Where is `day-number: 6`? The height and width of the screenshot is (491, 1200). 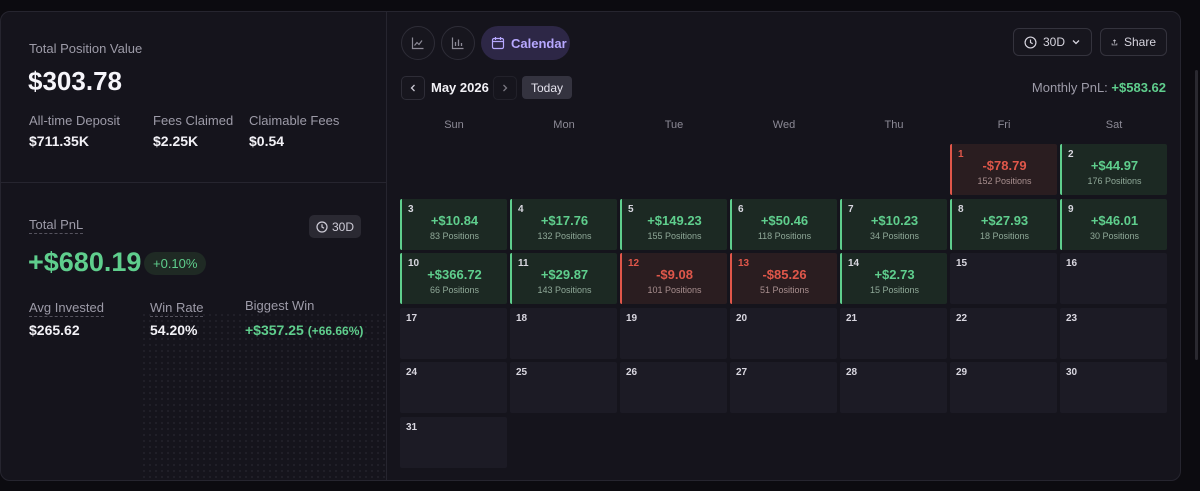
day-number: 6 is located at coordinates (741, 209).